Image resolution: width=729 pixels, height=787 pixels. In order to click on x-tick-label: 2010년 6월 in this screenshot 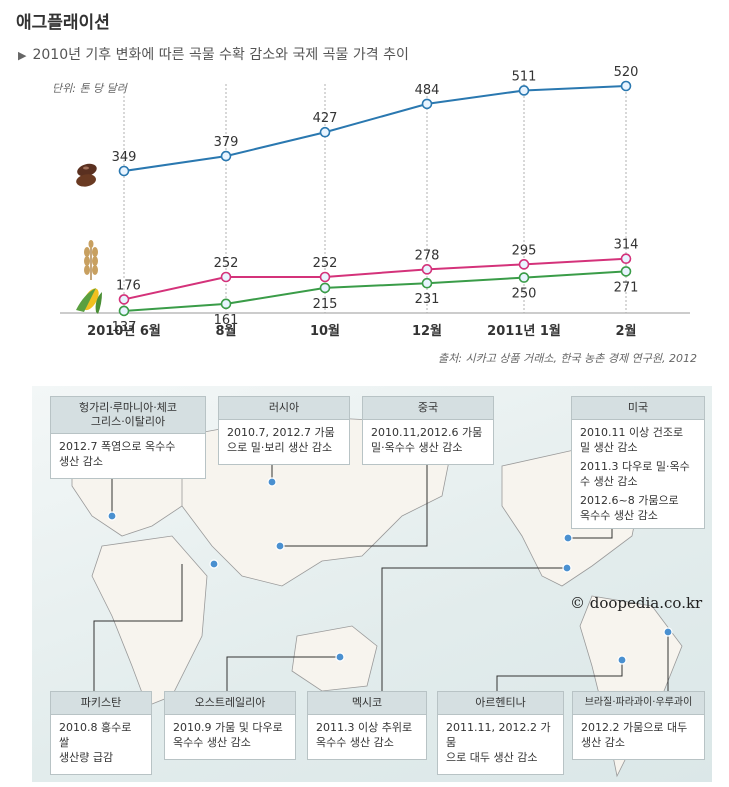, I will do `click(124, 331)`.